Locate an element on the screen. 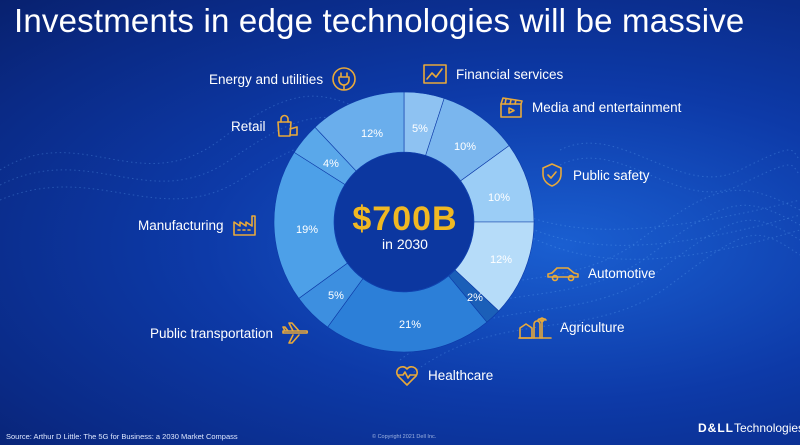 The width and height of the screenshot is (800, 445). donut-center-hole is located at coordinates (404, 222).